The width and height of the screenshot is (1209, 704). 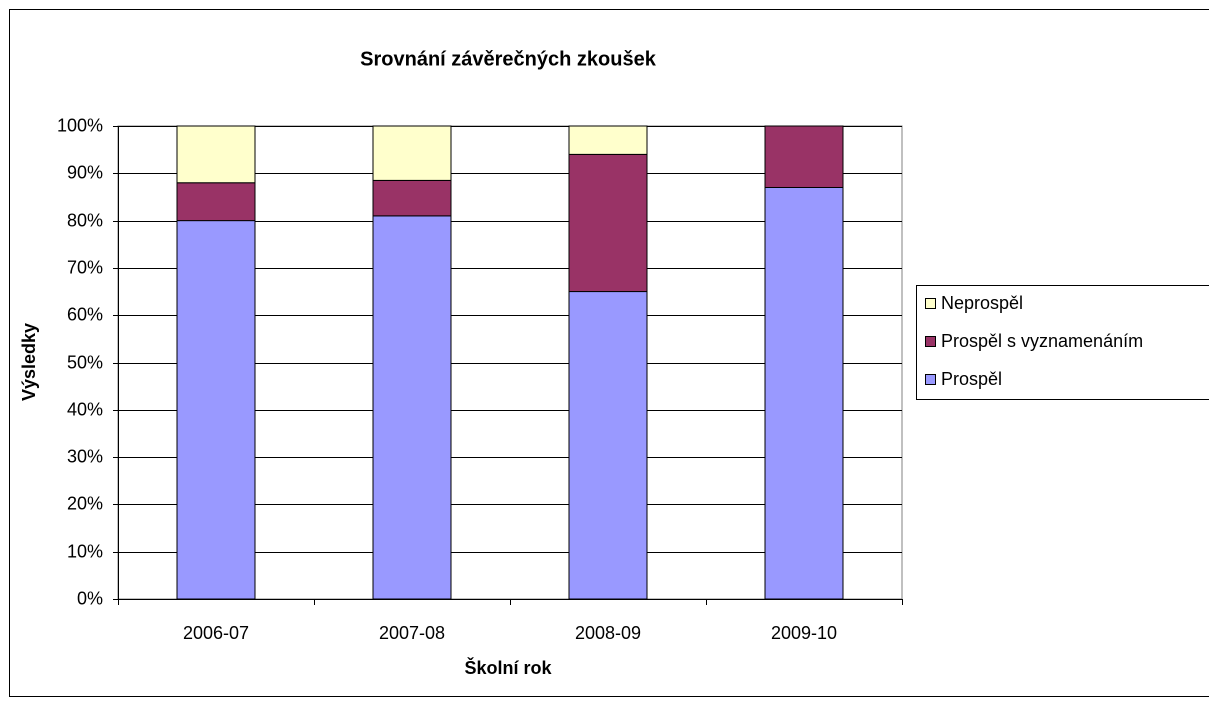 I want to click on y-tick-label: 60%, so click(x=85, y=314).